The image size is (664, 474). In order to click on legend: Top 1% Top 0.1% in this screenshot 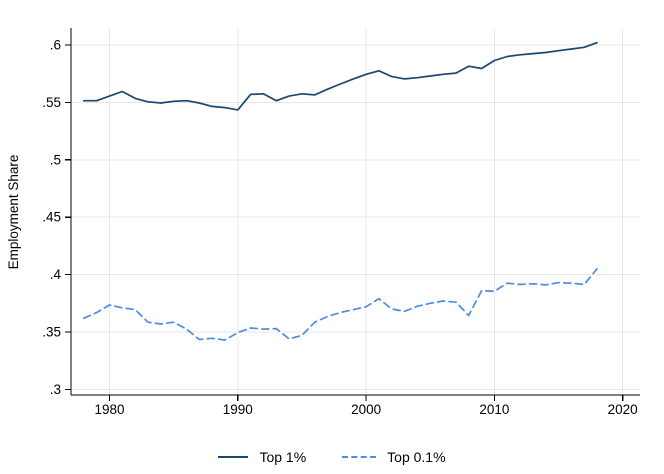, I will do `click(332, 457)`.